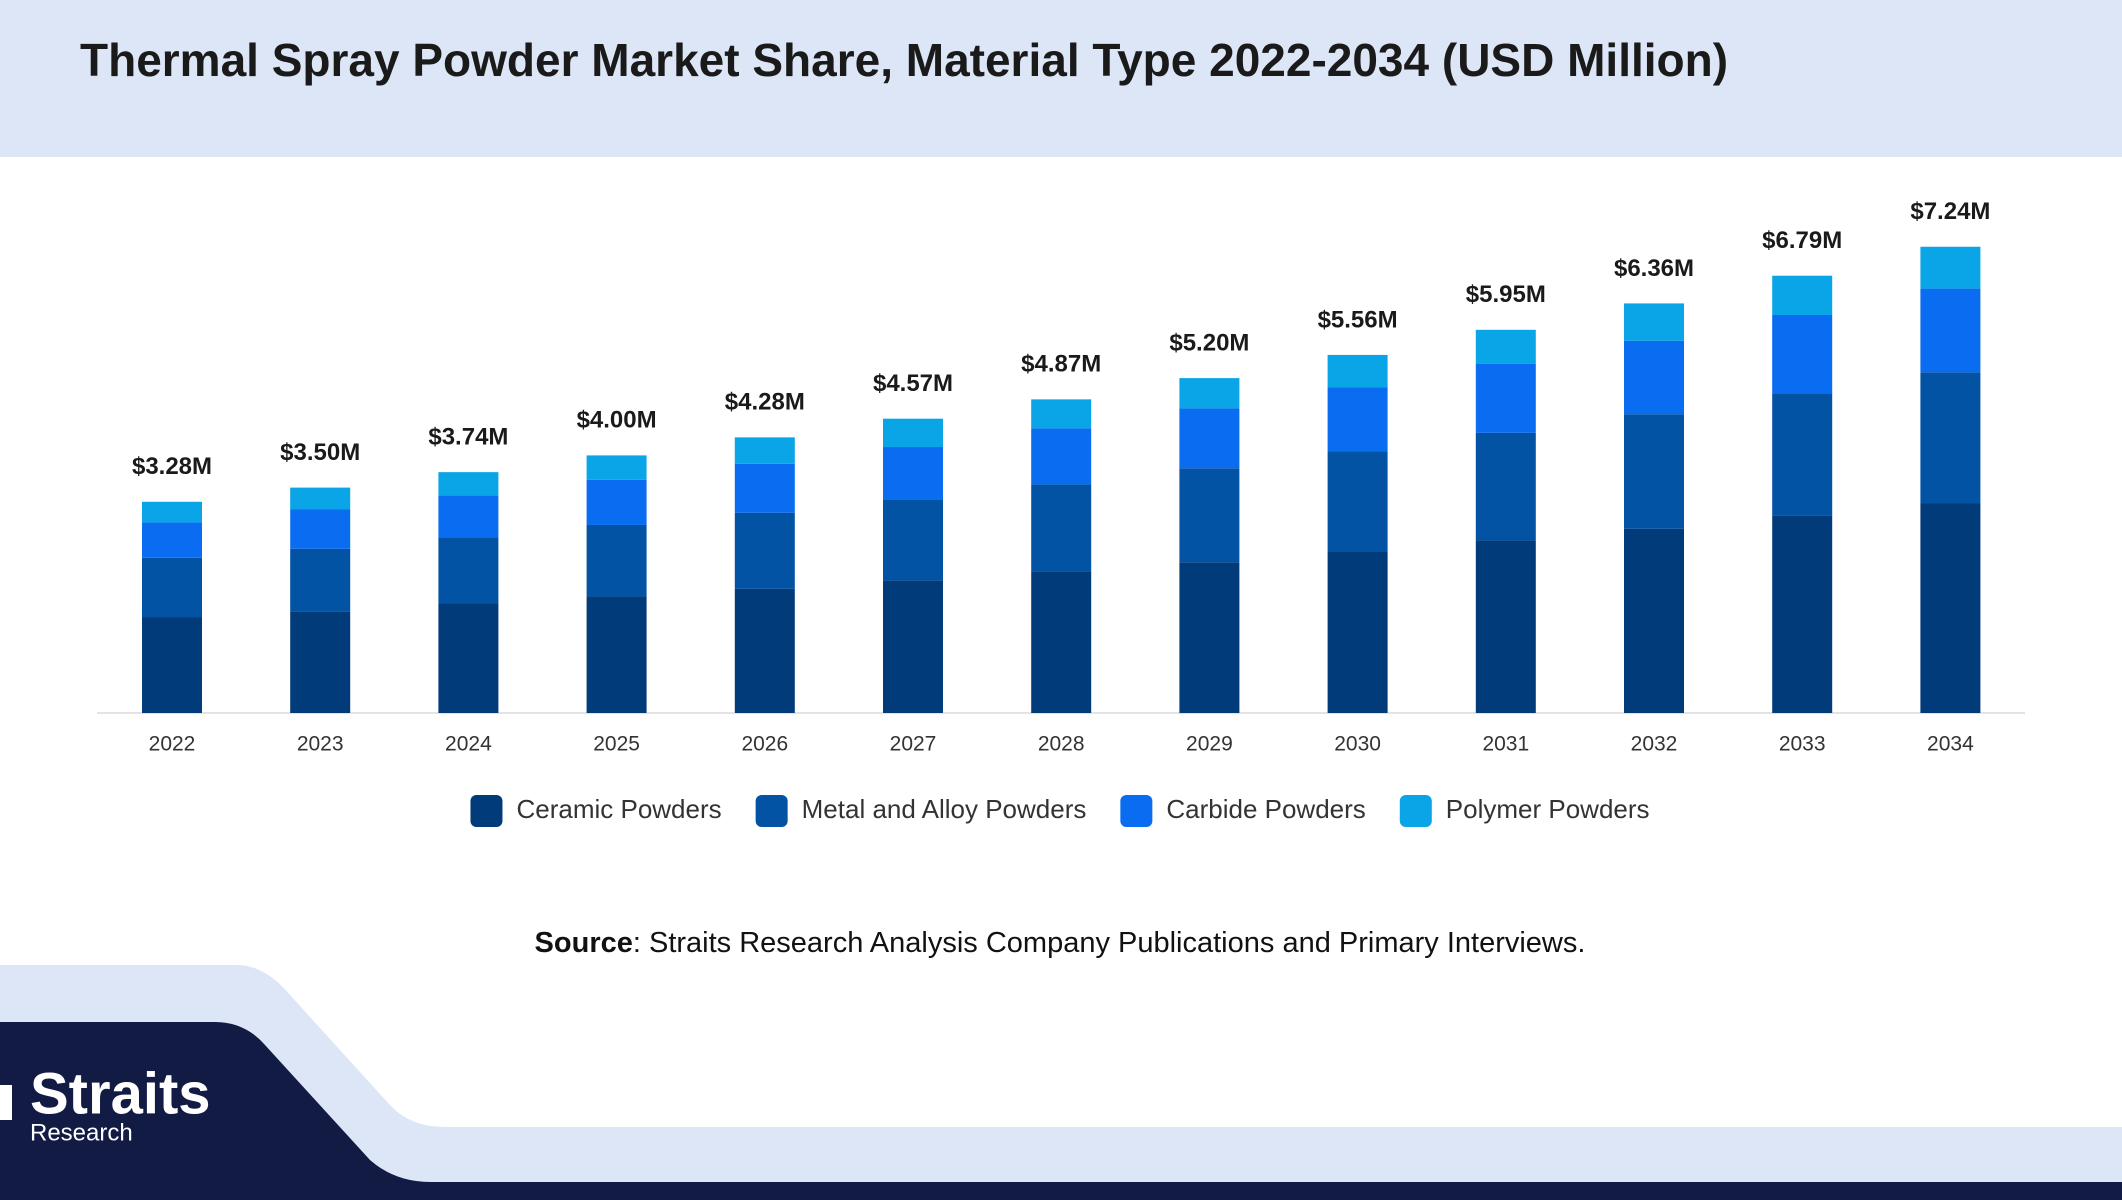 The width and height of the screenshot is (2122, 1200). Describe the element at coordinates (1654, 744) in the screenshot. I see `x-tick-label: 2032` at that location.